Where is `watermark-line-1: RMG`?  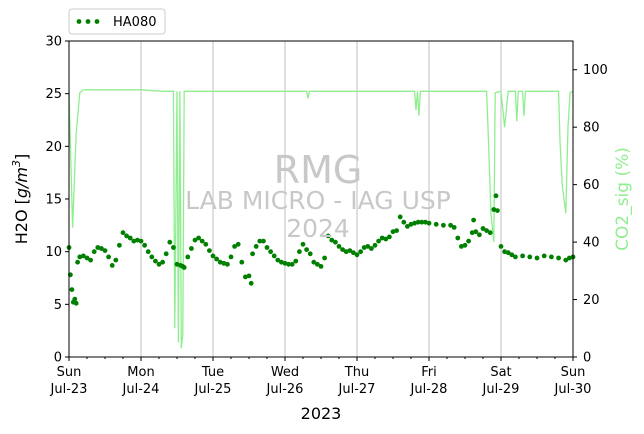 watermark-line-1: RMG is located at coordinates (318, 170).